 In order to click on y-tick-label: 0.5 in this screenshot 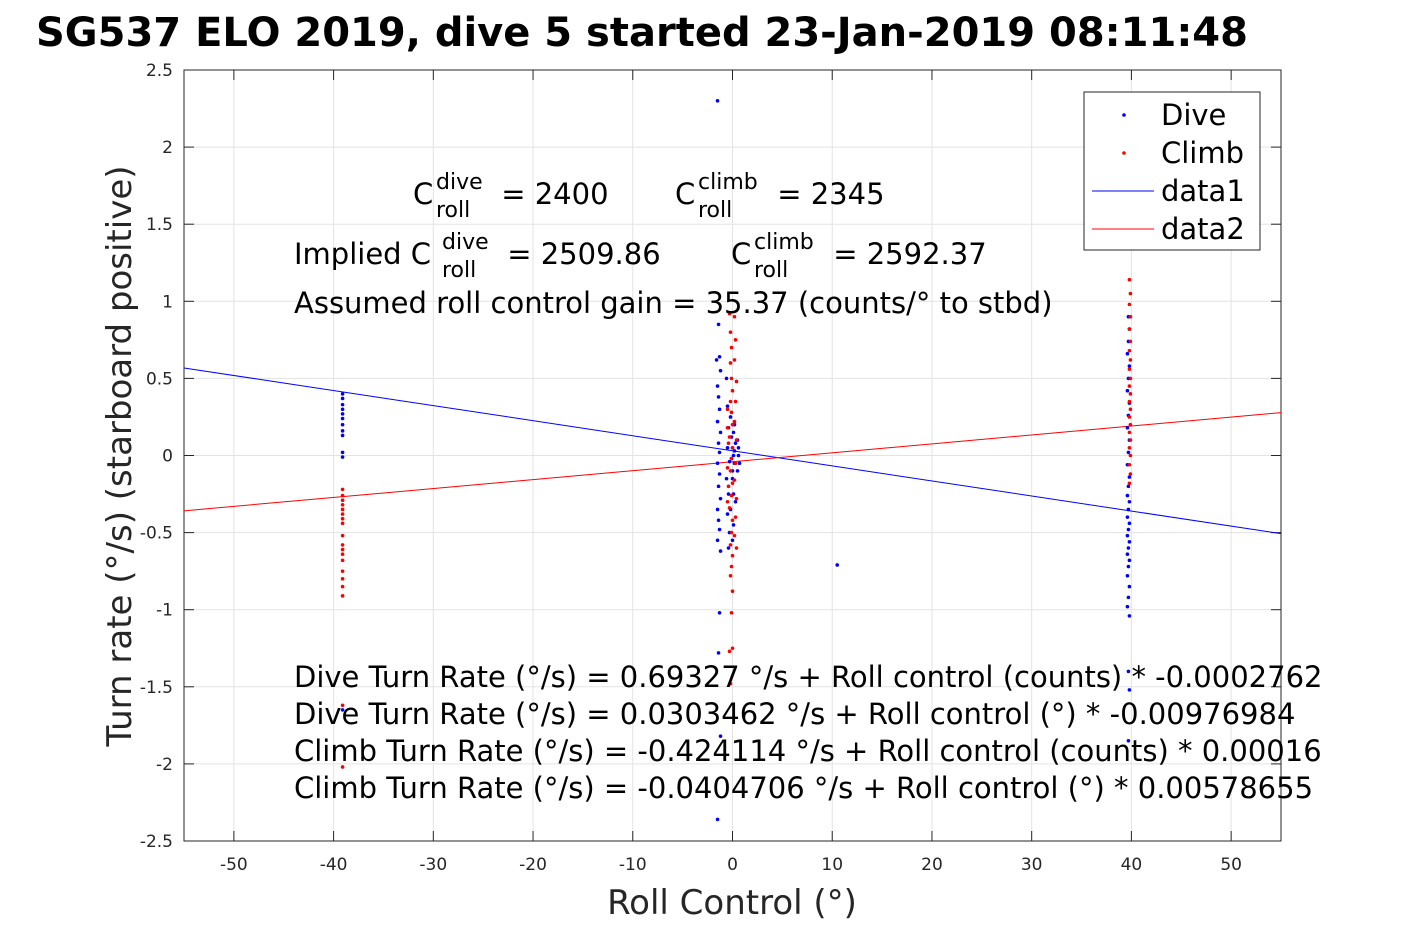, I will do `click(159, 379)`.